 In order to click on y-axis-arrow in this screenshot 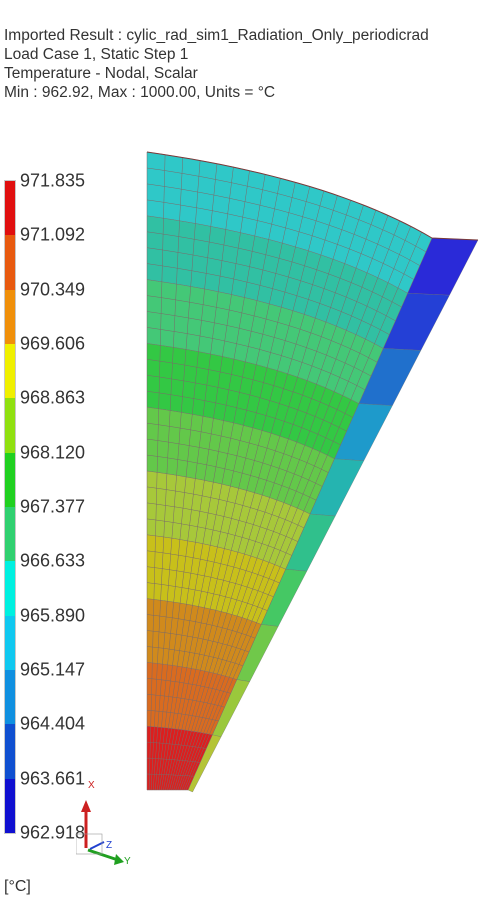, I will do `click(103, 855)`.